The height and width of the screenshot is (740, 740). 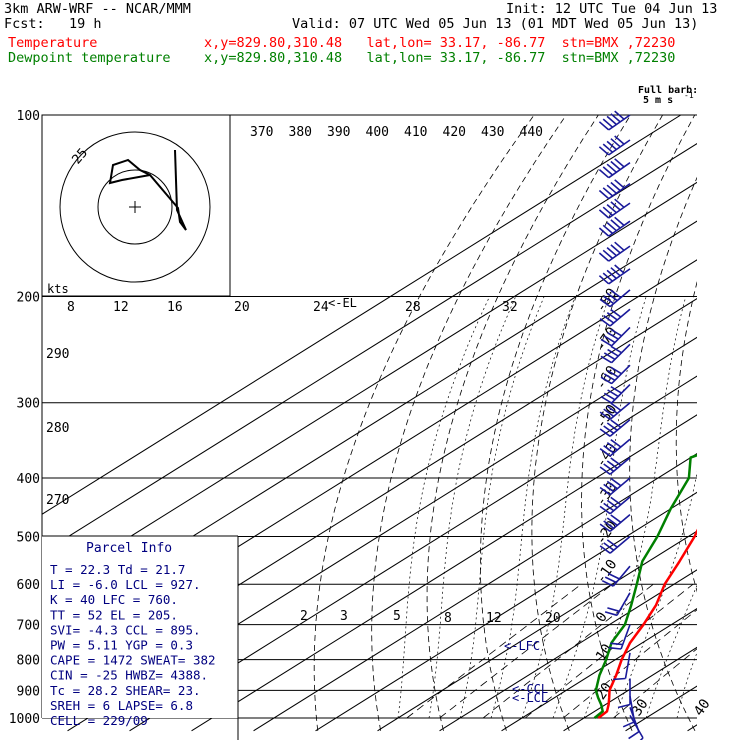 What do you see at coordinates (28, 537) in the screenshot?
I see `pressure-tick-label: 500` at bounding box center [28, 537].